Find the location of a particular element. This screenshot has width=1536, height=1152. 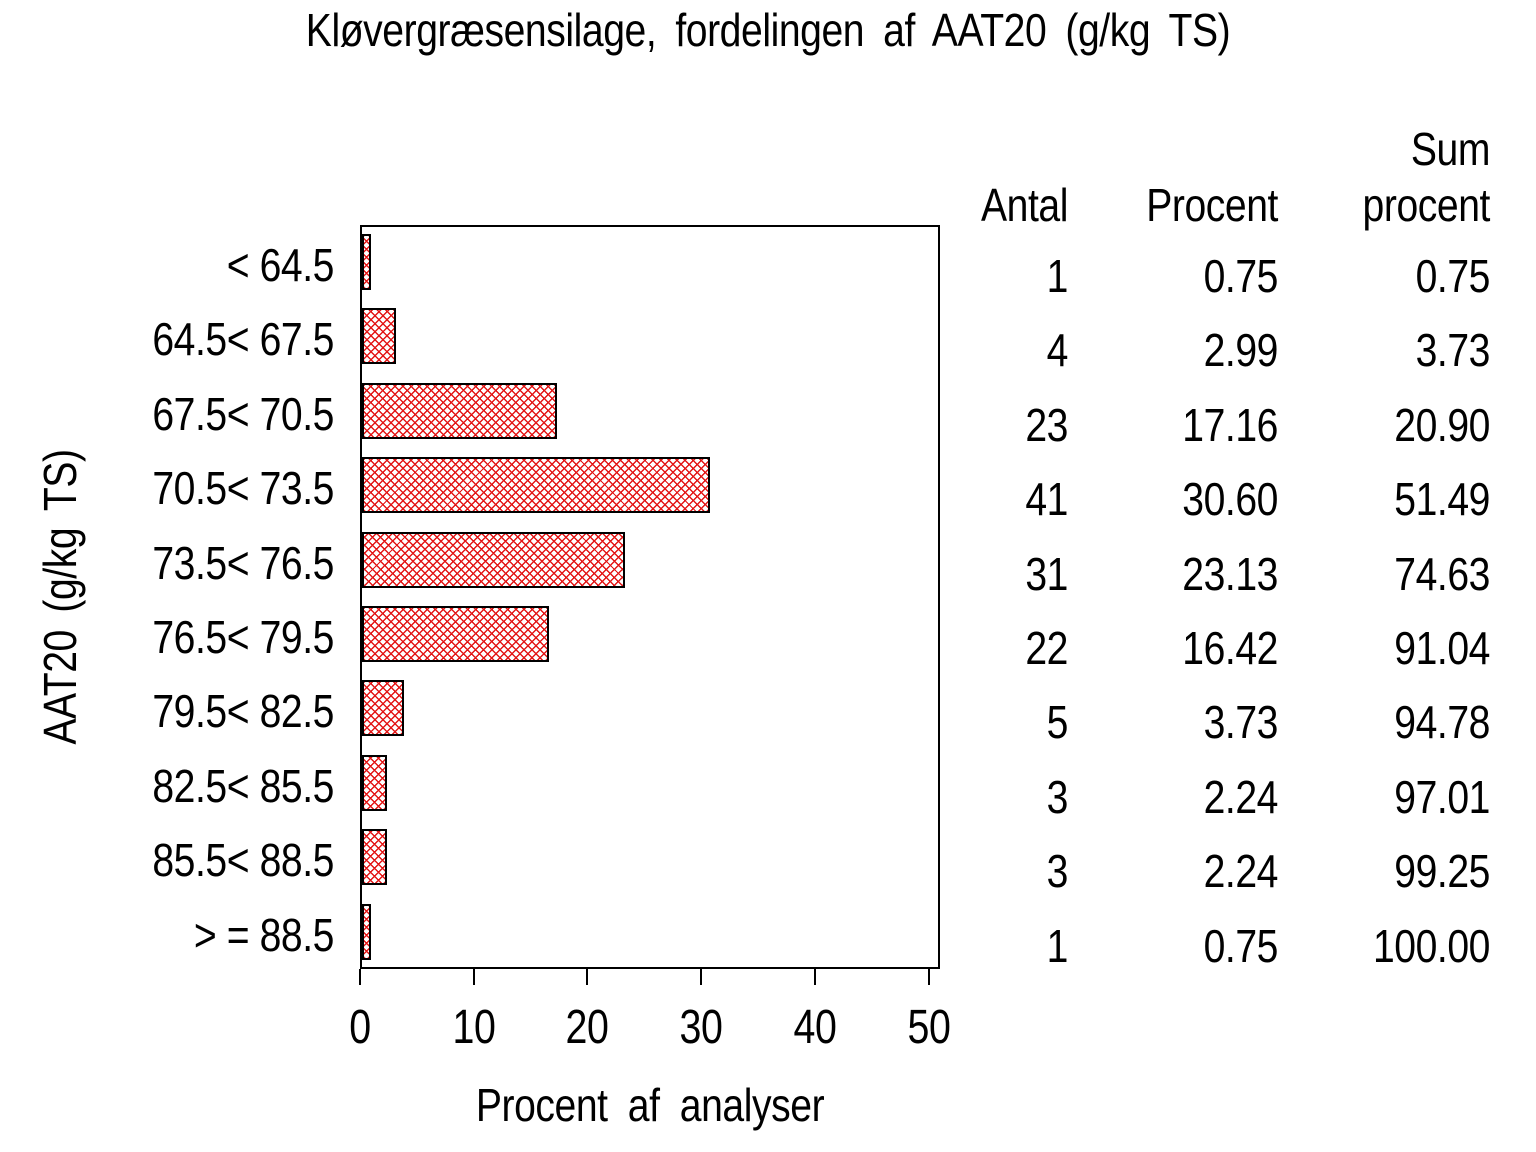

x-tick-label: 30 is located at coordinates (701, 1027).